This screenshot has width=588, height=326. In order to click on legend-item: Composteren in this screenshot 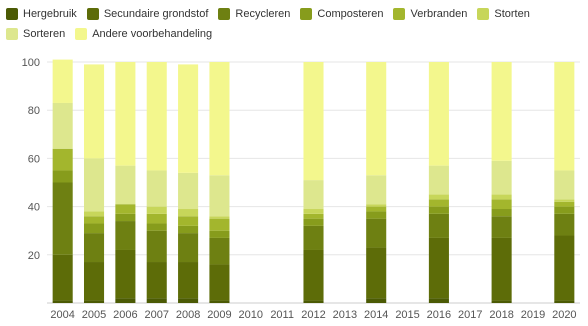, I will do `click(341, 13)`.